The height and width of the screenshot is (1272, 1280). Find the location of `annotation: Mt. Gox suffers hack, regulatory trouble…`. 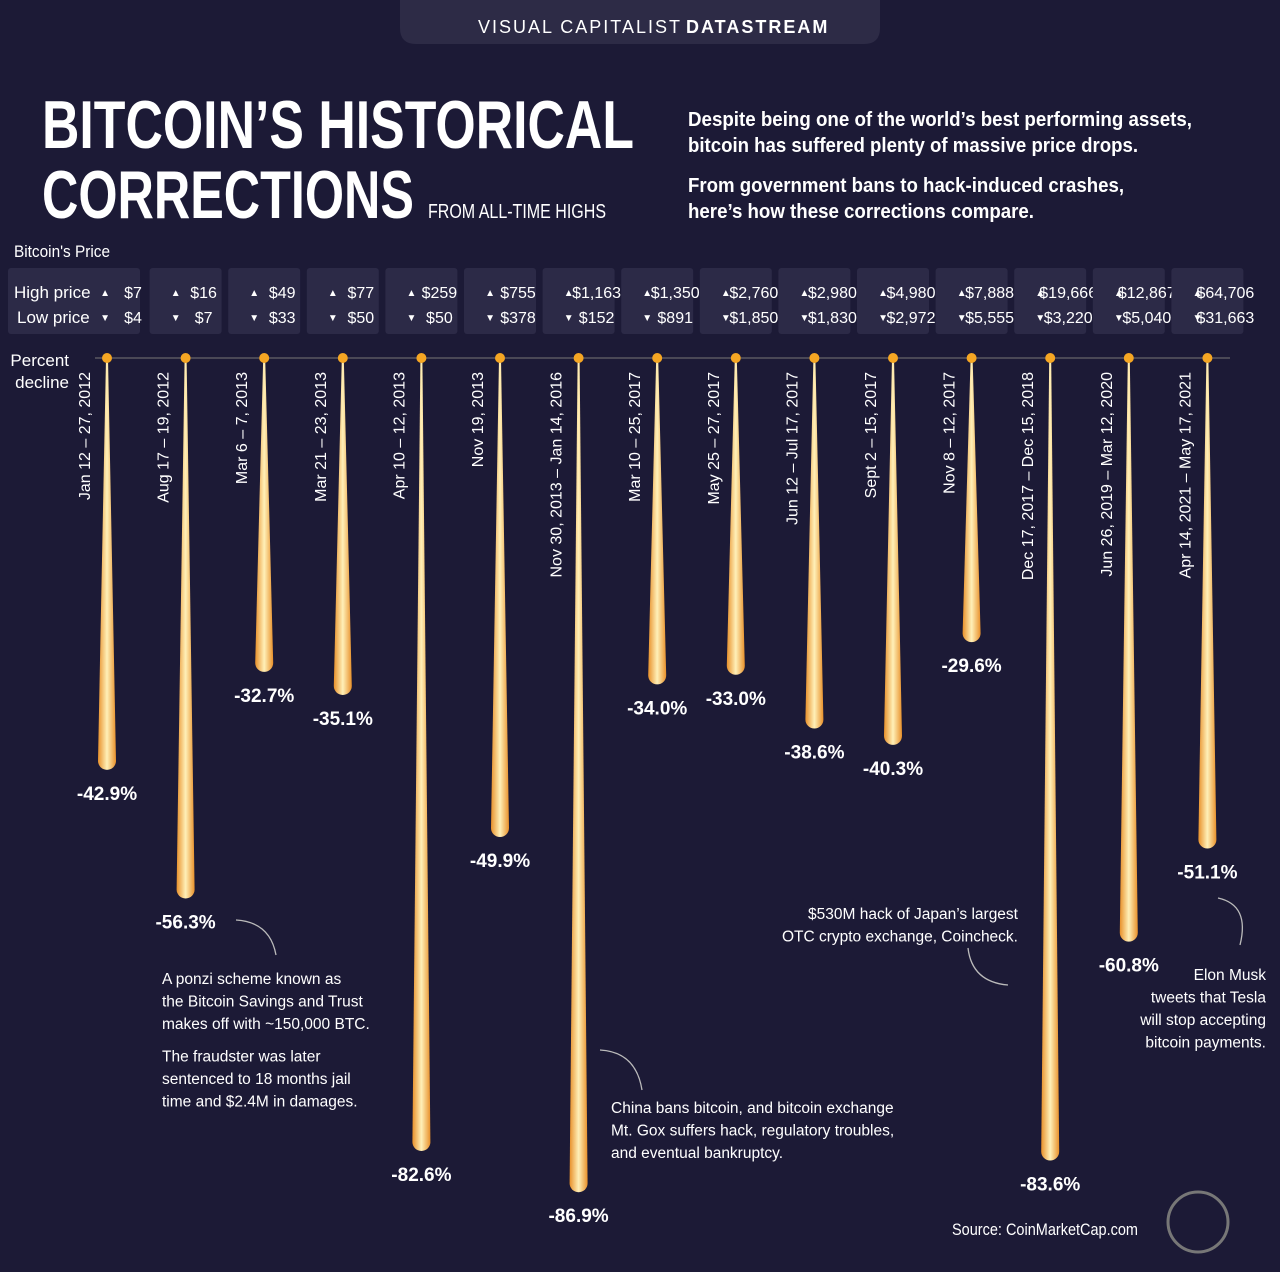

annotation: Mt. Gox suffers hack, regulatory trouble… is located at coordinates (752, 1131).